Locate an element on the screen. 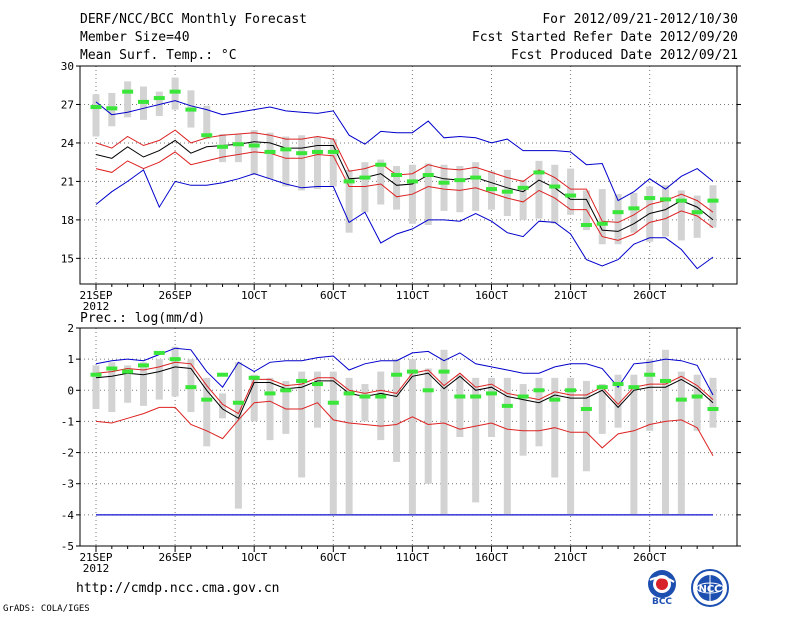 This screenshot has height=618, width=800. bcc-logo: BCC is located at coordinates (662, 589).